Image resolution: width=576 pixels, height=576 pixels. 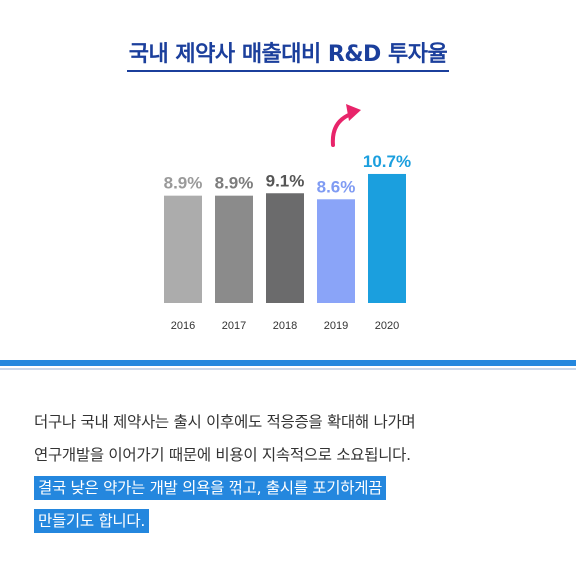 What do you see at coordinates (234, 183) in the screenshot?
I see `data-label-2017: 8.9%` at bounding box center [234, 183].